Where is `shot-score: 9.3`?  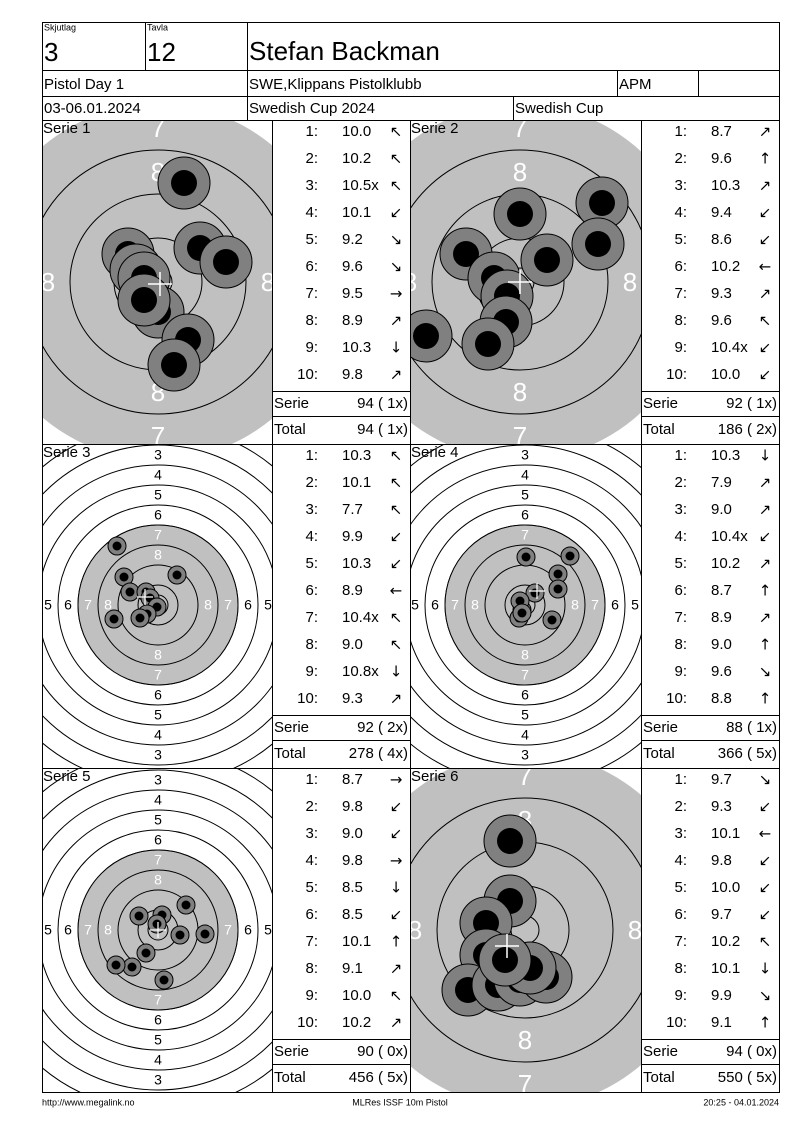
shot-score: 9.3 is located at coordinates (721, 293).